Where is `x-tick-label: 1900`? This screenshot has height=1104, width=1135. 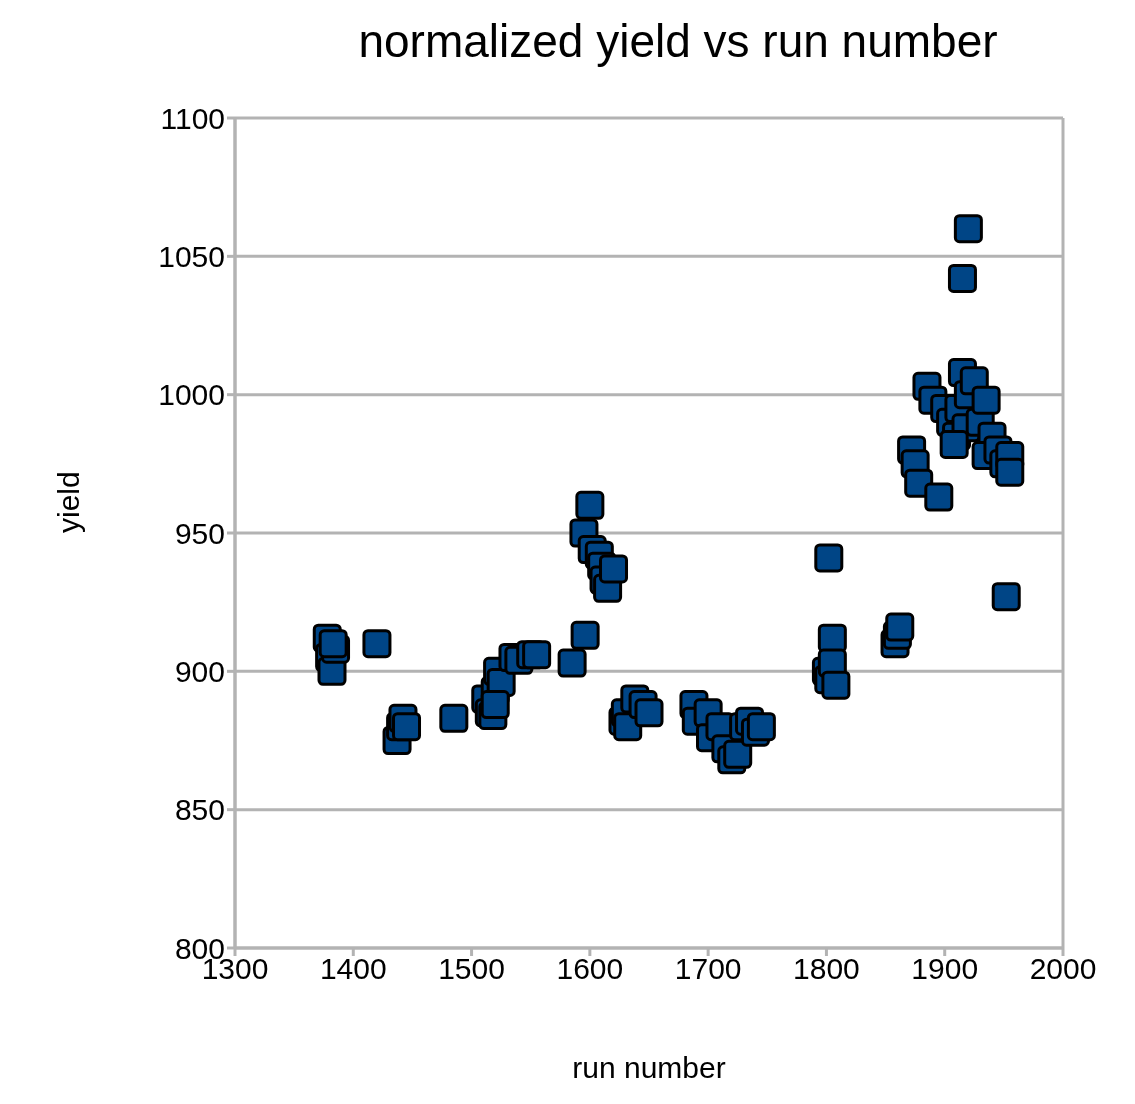
x-tick-label: 1900 is located at coordinates (945, 969).